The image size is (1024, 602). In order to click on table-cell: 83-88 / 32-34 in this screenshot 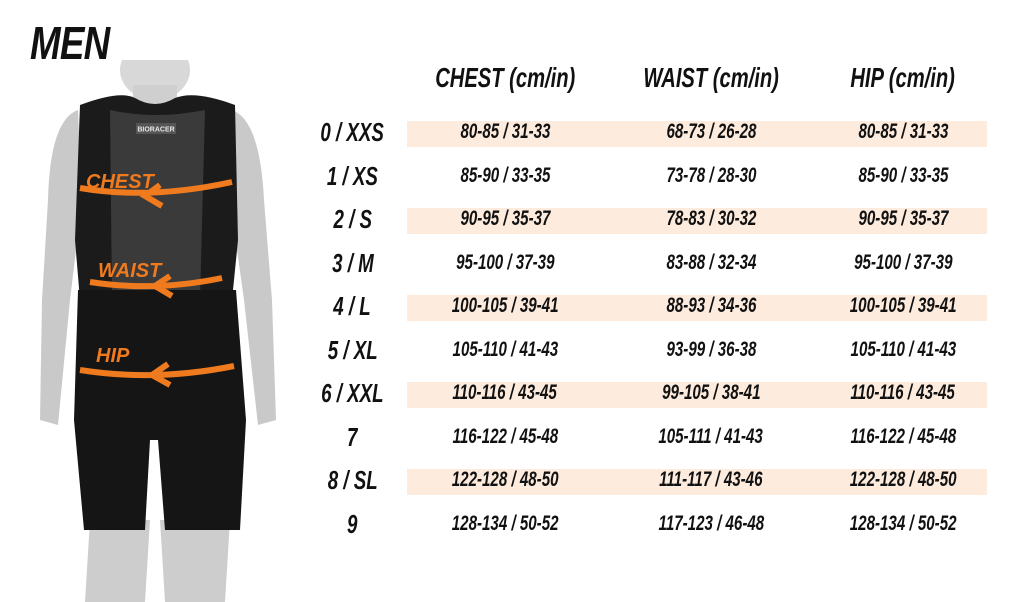, I will do `click(711, 263)`.